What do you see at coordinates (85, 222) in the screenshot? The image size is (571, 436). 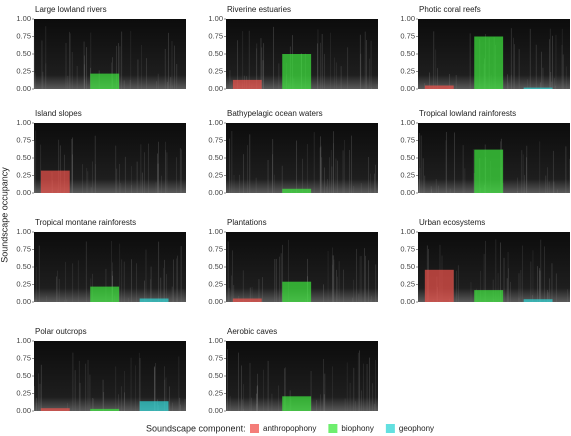 I see `panel-title: Tropical montane rainforests` at bounding box center [85, 222].